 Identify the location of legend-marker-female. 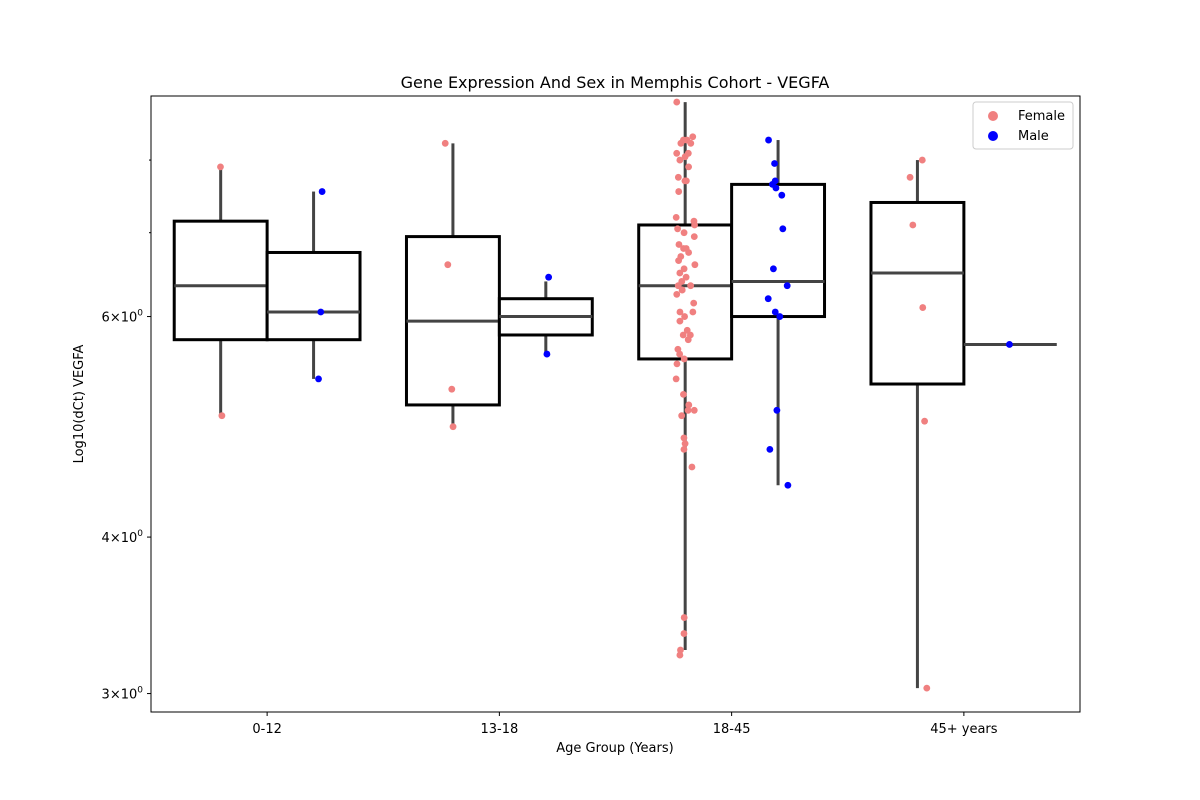
(993, 116).